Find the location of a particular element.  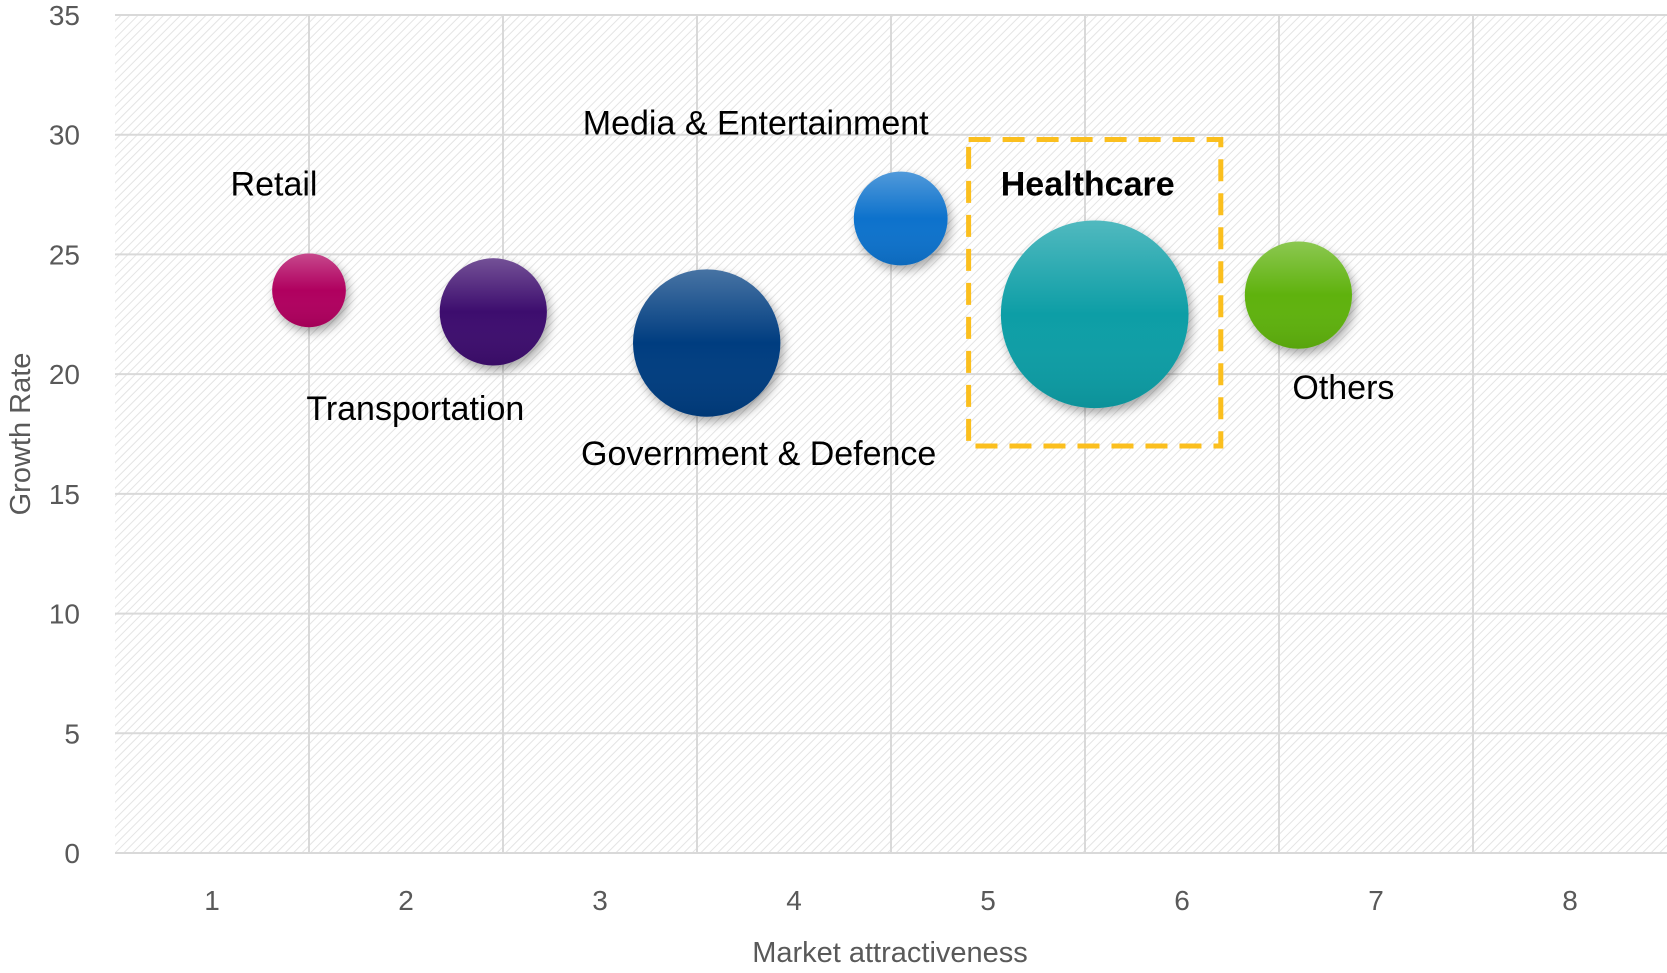

y-tick-label: 0 is located at coordinates (72, 853).